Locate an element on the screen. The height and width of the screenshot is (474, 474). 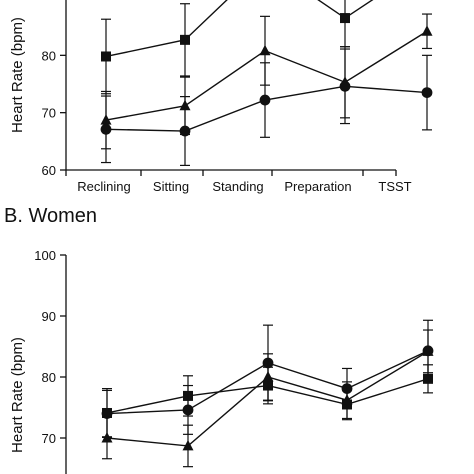
y-tick-label: 90 is located at coordinates (49, 316).